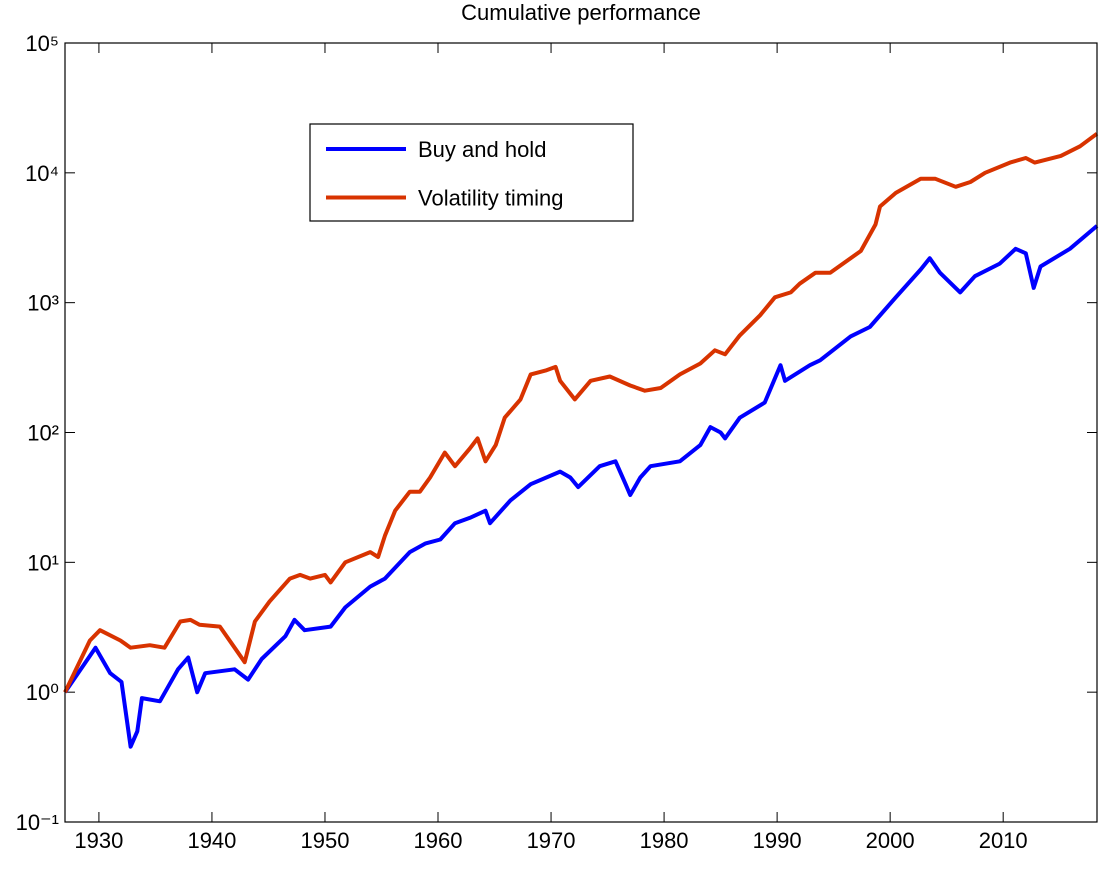  Describe the element at coordinates (491, 198) in the screenshot. I see `legend-label: Volatility timing` at that location.